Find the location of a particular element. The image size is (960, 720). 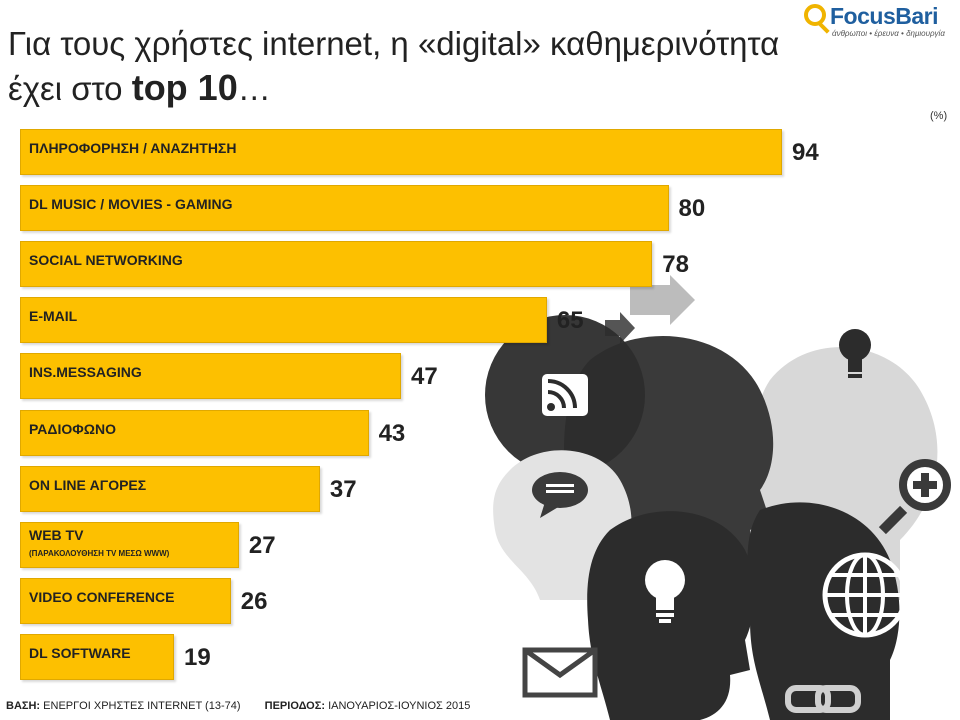

focusbari-logo: FocusBari άνθρωποι • έρευνα • δημιουργία is located at coordinates (875, 22).